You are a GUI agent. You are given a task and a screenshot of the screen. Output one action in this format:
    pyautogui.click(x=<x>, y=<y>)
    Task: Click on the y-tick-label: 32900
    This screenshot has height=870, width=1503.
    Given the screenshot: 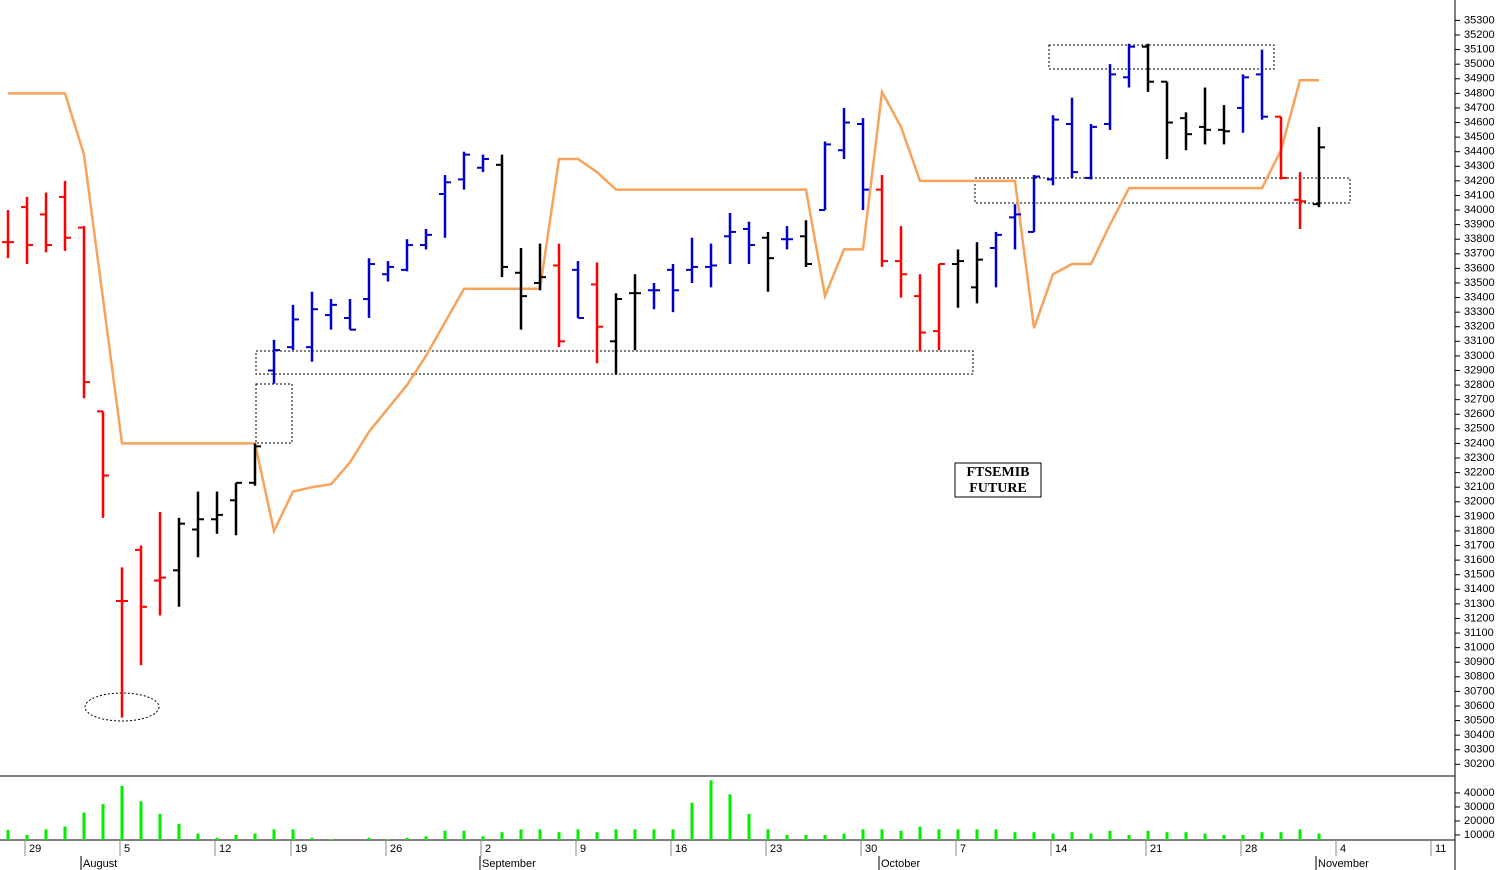 What is the action you would take?
    pyautogui.click(x=1479, y=370)
    